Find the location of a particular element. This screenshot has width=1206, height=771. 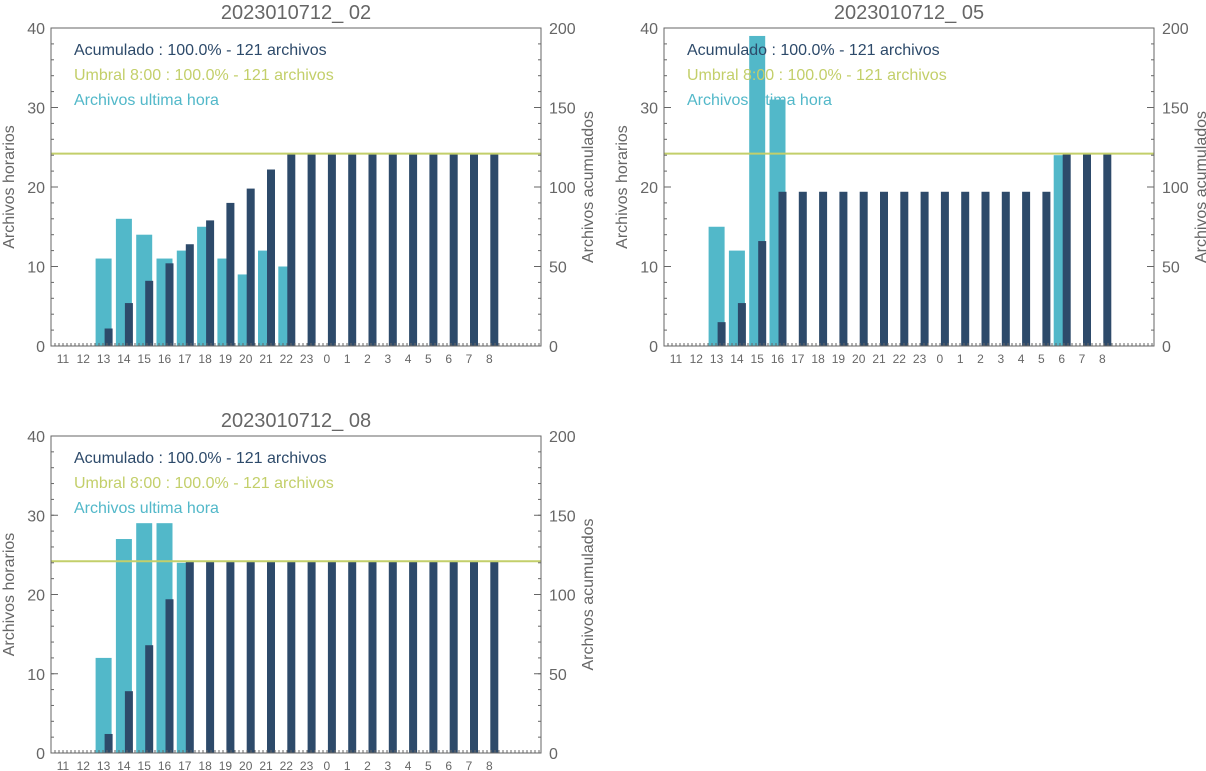

hourly-bar is located at coordinates (716, 286).